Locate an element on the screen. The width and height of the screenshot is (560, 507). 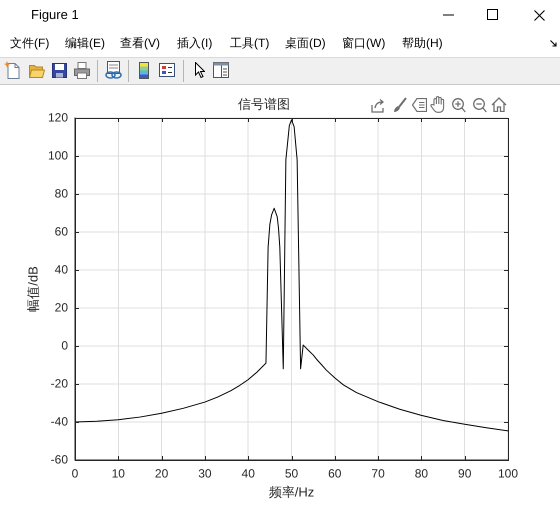
chart-title: 信号谱图 is located at coordinates (264, 104).